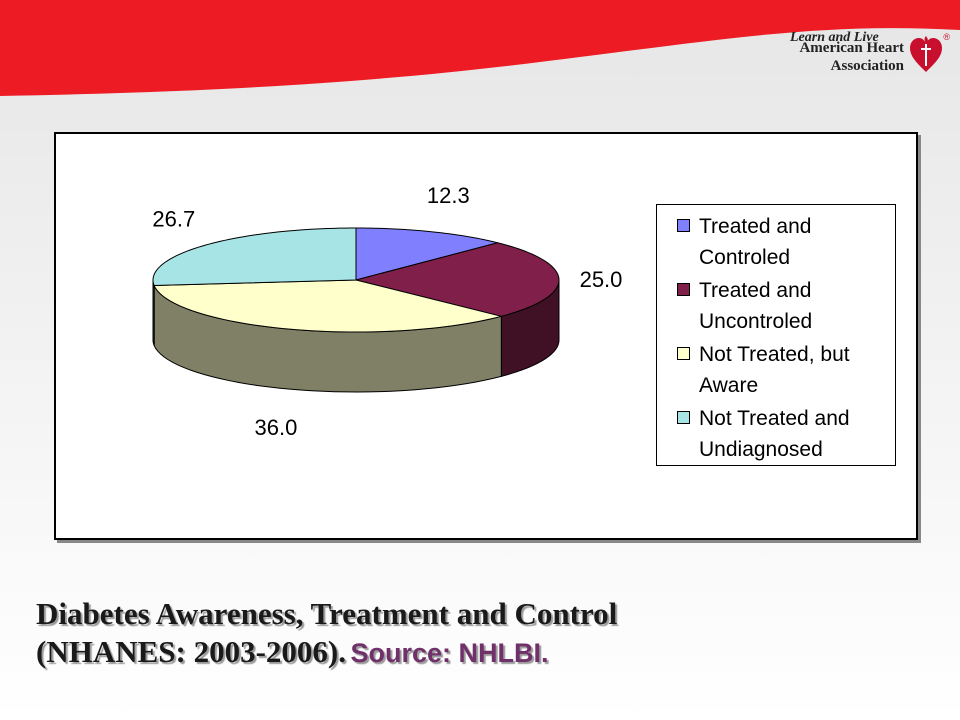 Image resolution: width=960 pixels, height=720 pixels. I want to click on label-not-treated-undiagnosed: 26.7, so click(173, 219).